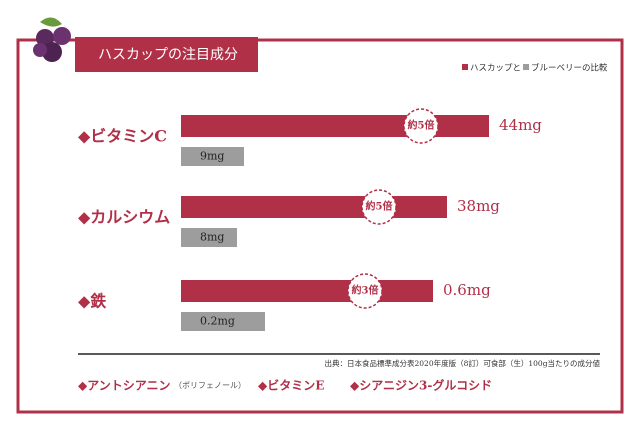 The width and height of the screenshot is (640, 427). I want to click on footer-item: ◆アントシアニン, so click(124, 386).